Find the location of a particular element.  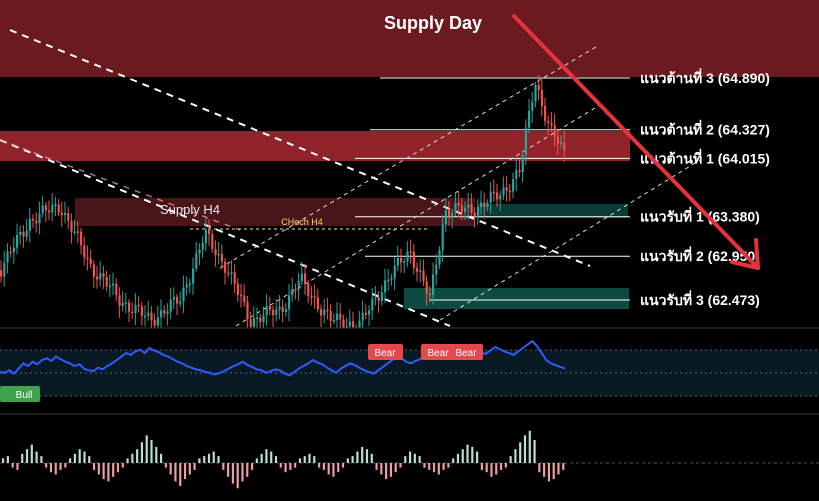

level-label-5: แนวรับที่ 2 (62.950) is located at coordinates (700, 255).